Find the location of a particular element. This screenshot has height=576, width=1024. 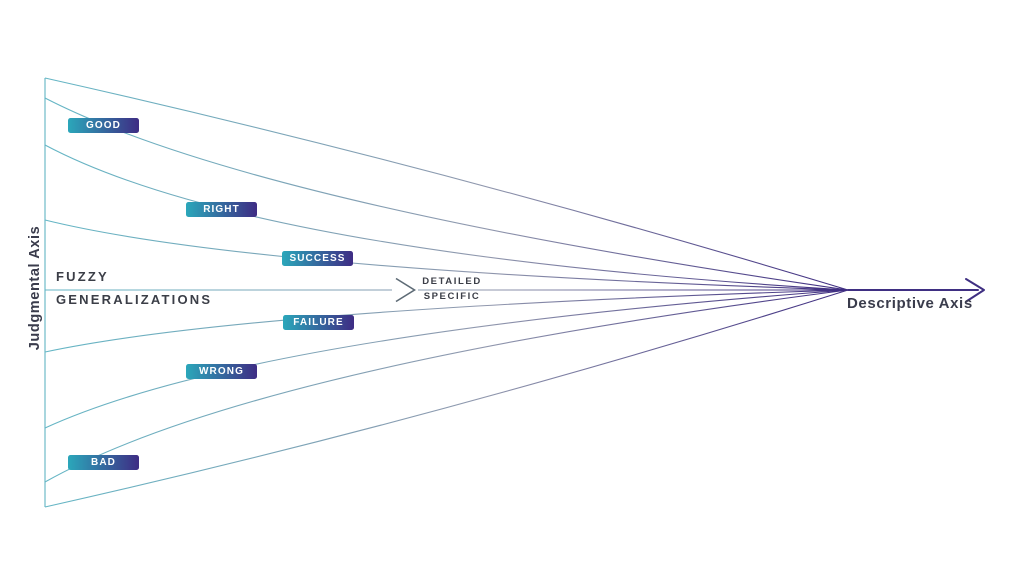

tag-right: RIGHT is located at coordinates (221, 209).